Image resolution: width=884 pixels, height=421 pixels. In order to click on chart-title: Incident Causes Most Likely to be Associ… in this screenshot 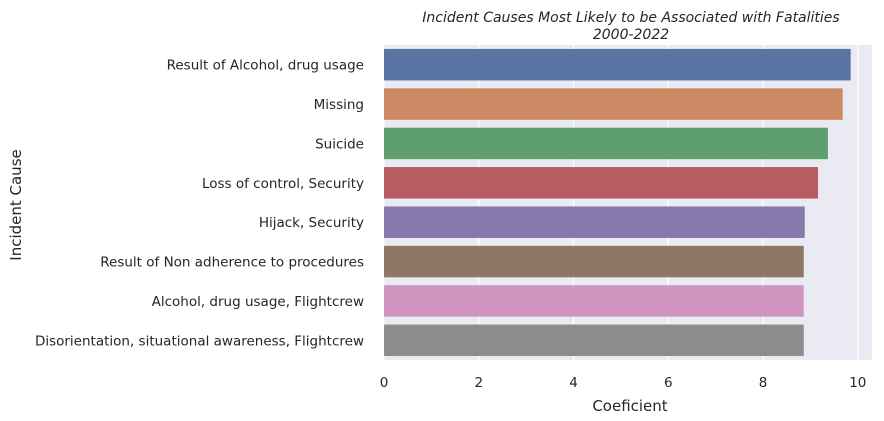, I will do `click(630, 18)`.